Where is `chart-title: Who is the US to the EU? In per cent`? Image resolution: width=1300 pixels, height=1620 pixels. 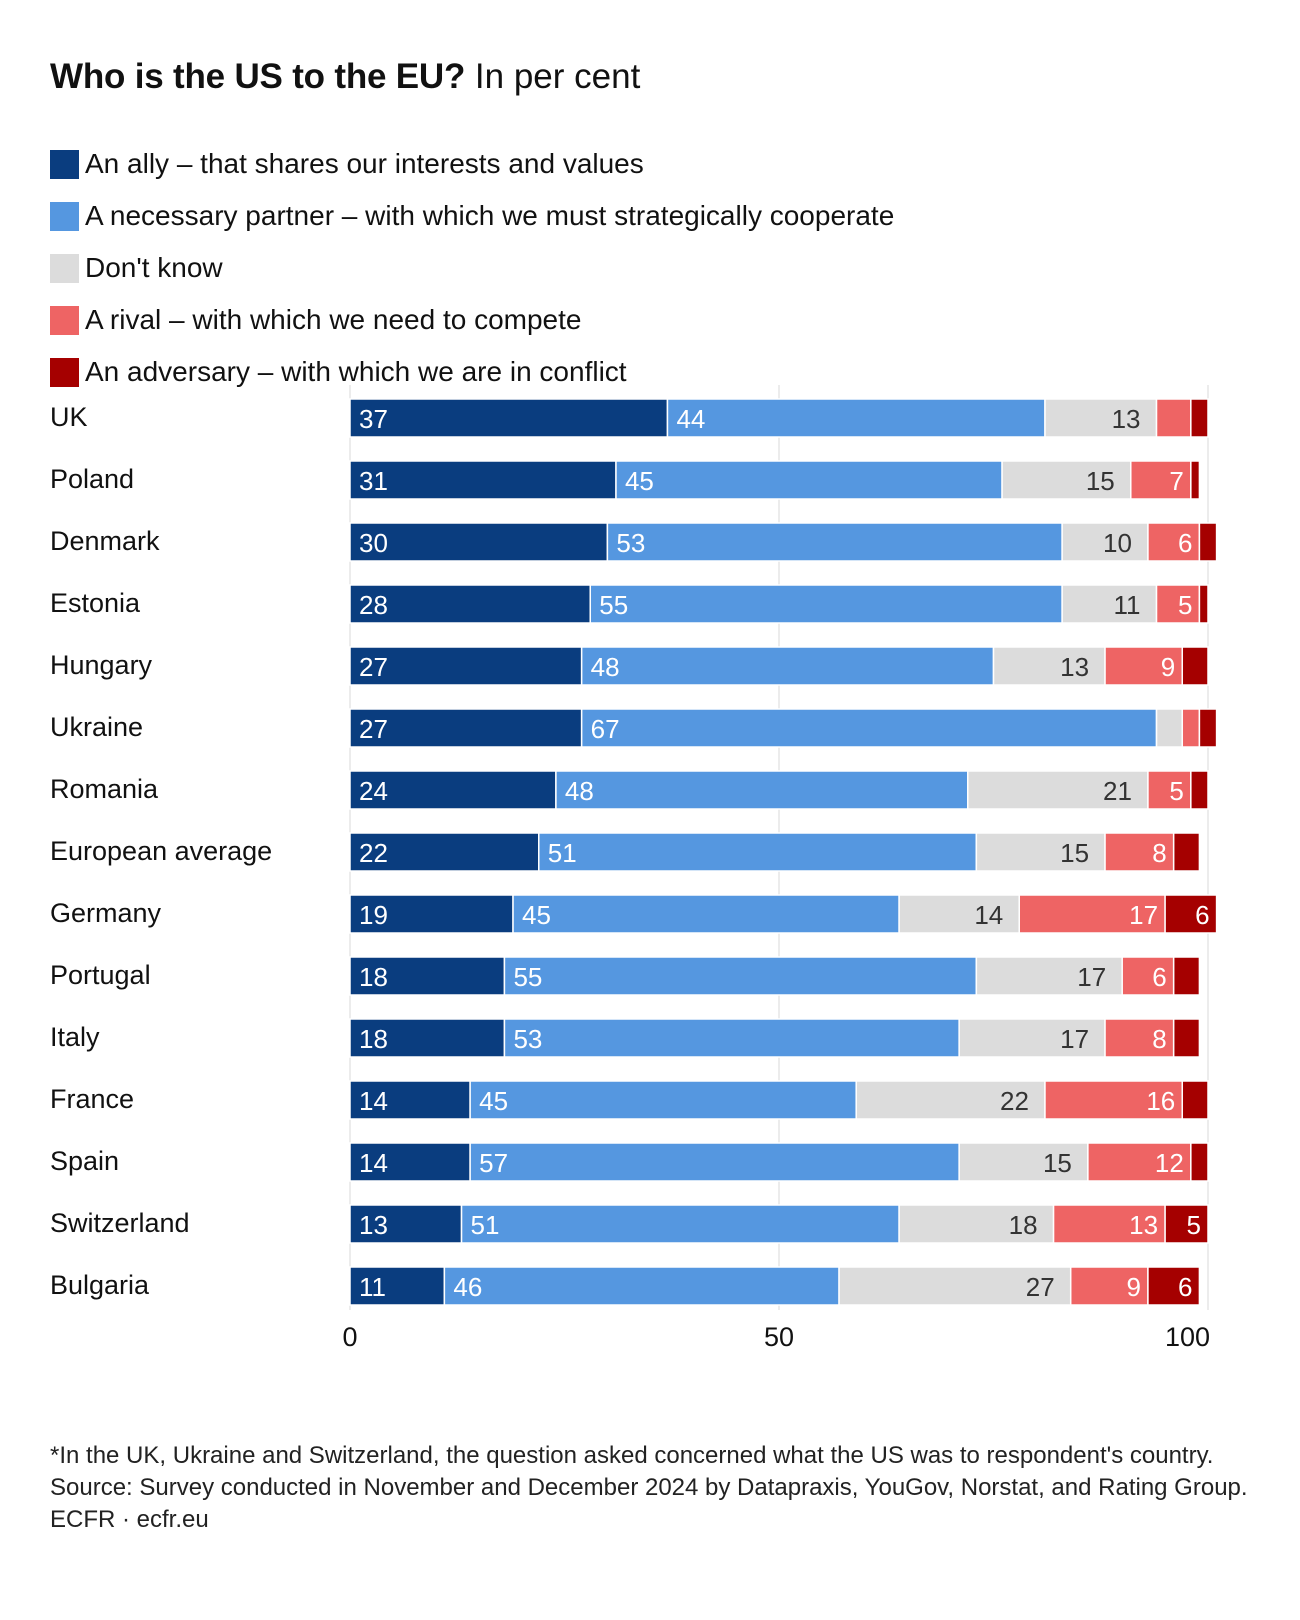
chart-title: Who is the US to the EU? In per cent is located at coordinates (345, 77).